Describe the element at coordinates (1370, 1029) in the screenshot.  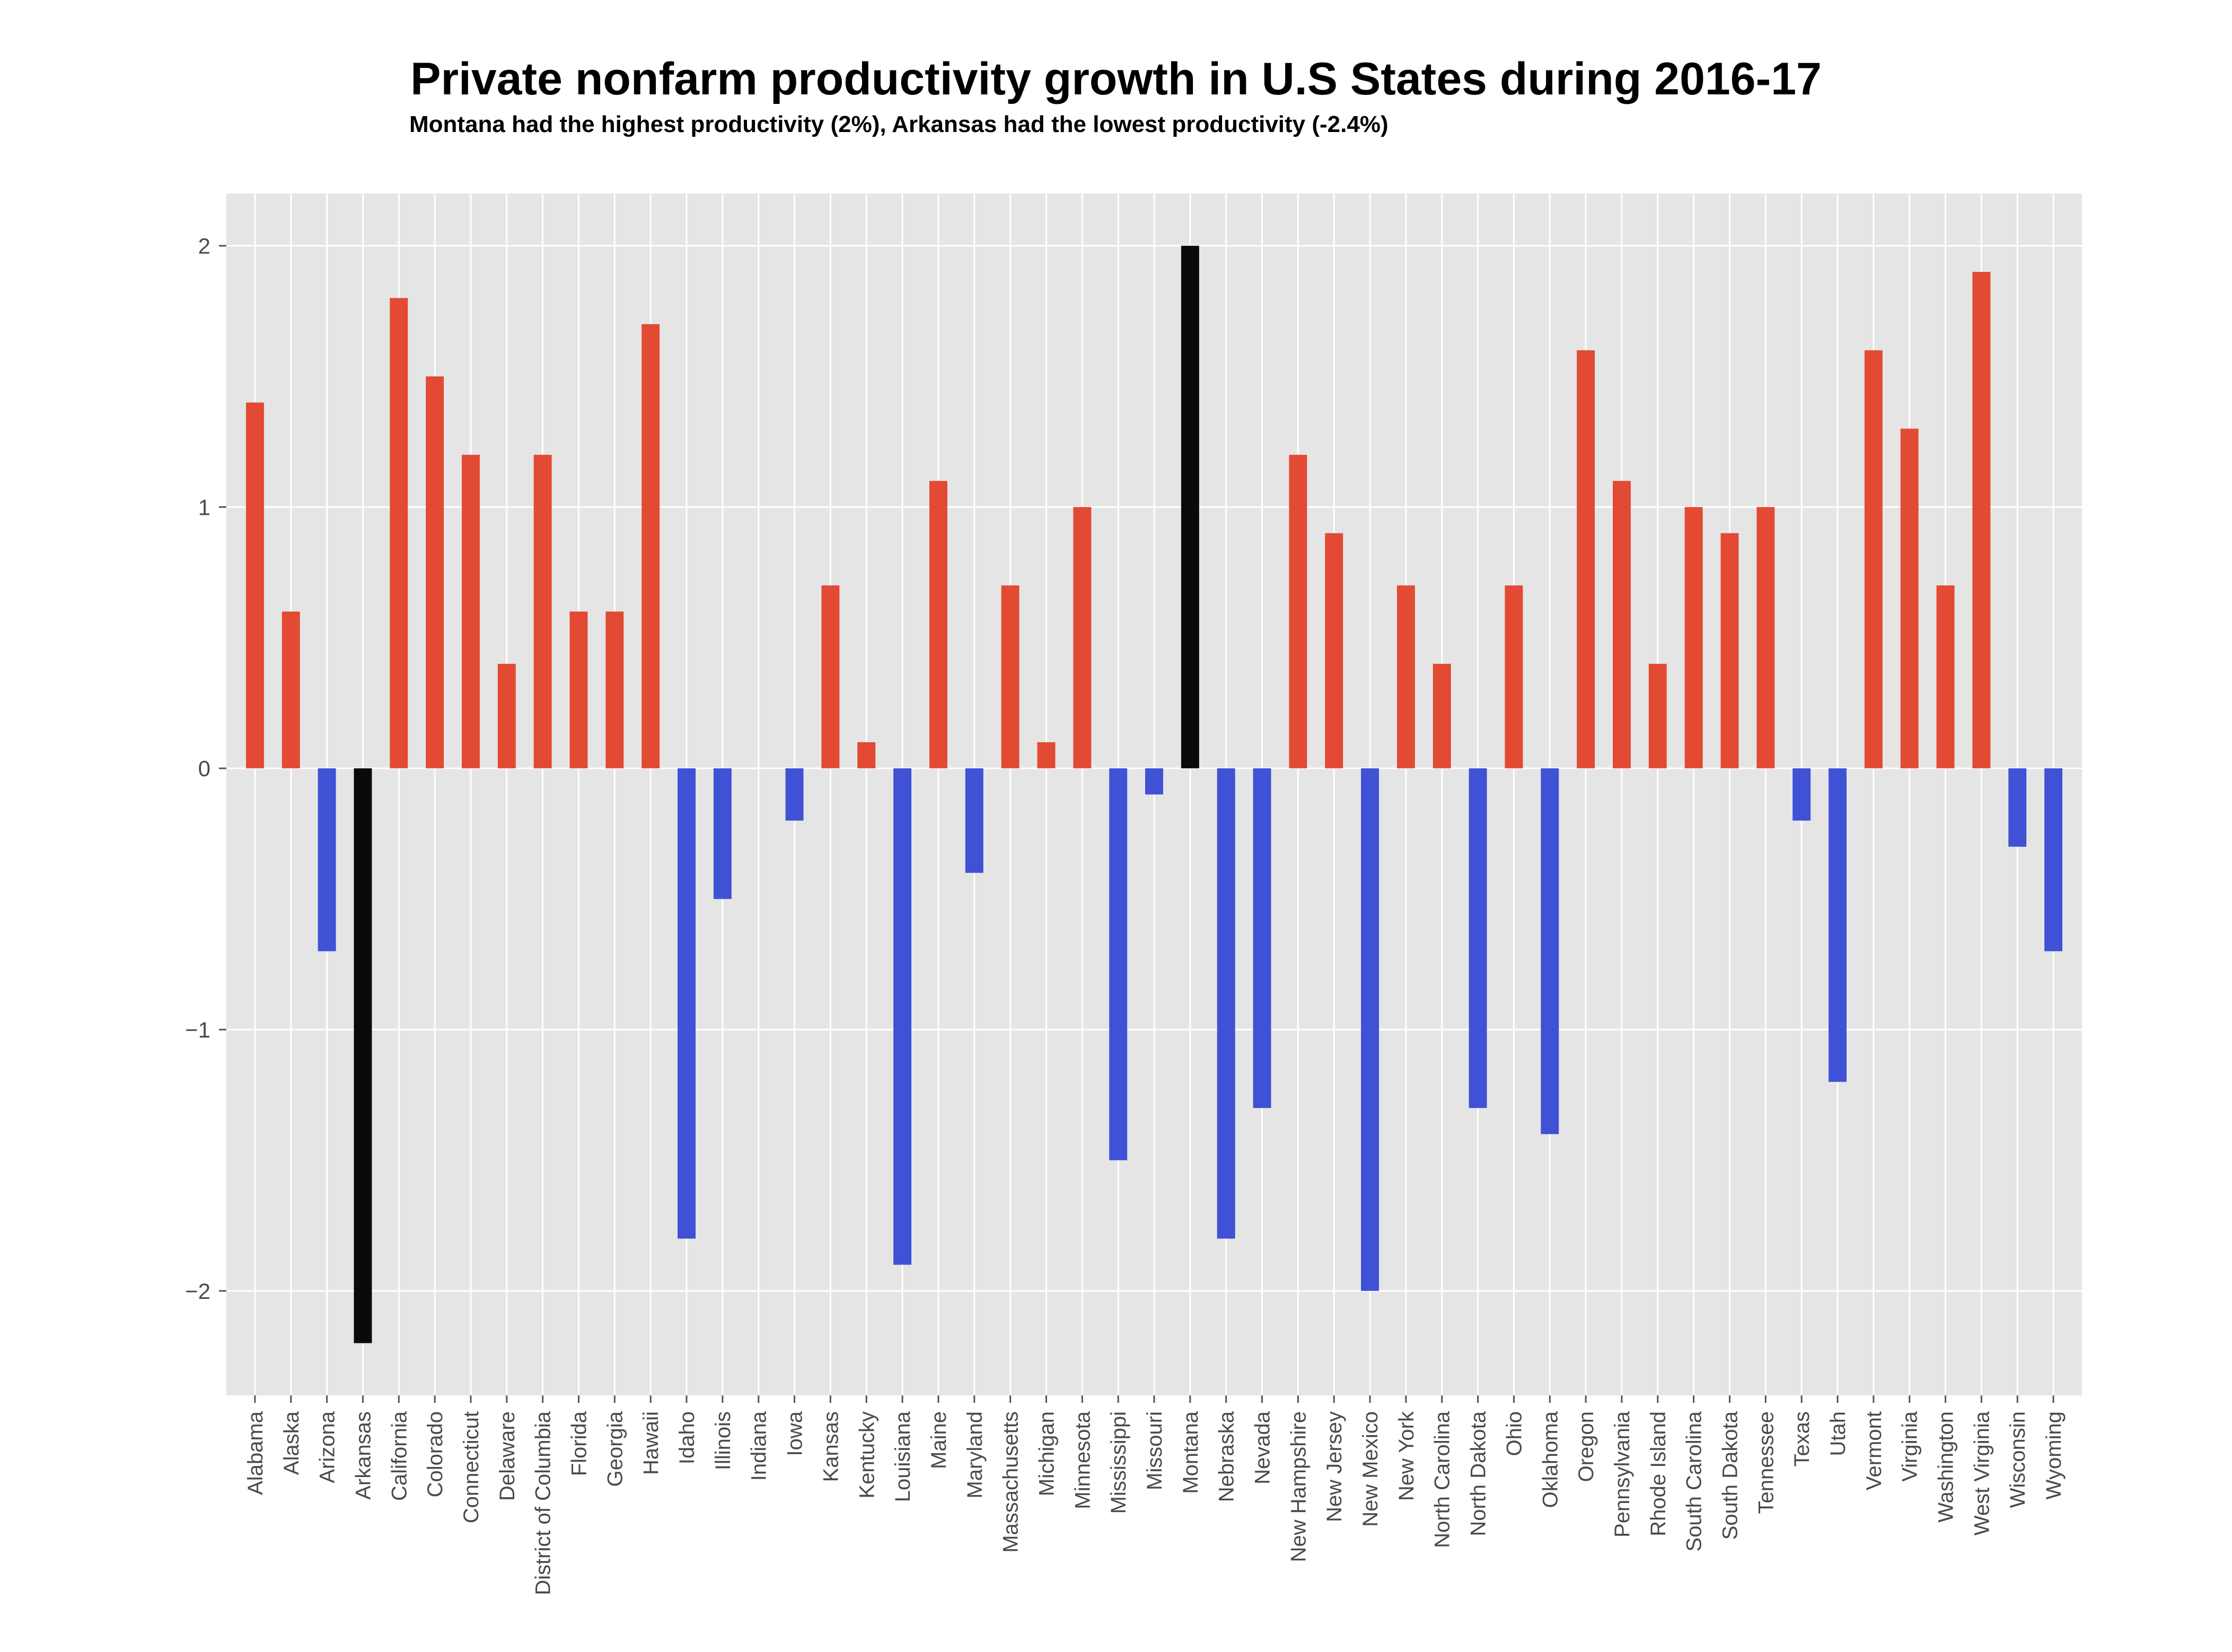
I see `bar-new-mexico` at that location.